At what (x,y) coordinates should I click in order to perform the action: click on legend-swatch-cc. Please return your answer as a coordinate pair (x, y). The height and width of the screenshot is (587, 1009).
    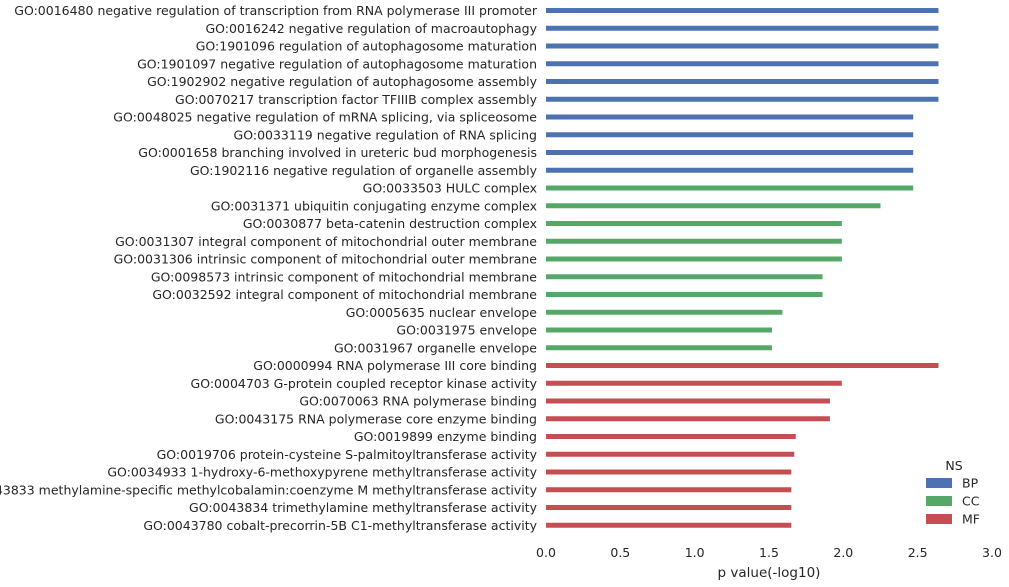
    Looking at the image, I should click on (939, 501).